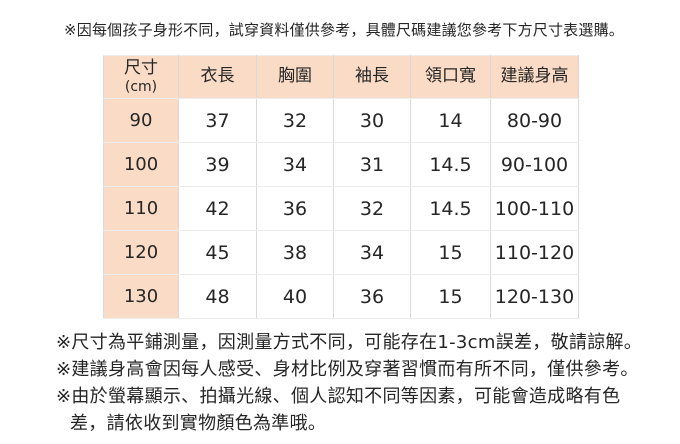  Describe the element at coordinates (217, 208) in the screenshot. I see `cell-length: 42` at that location.